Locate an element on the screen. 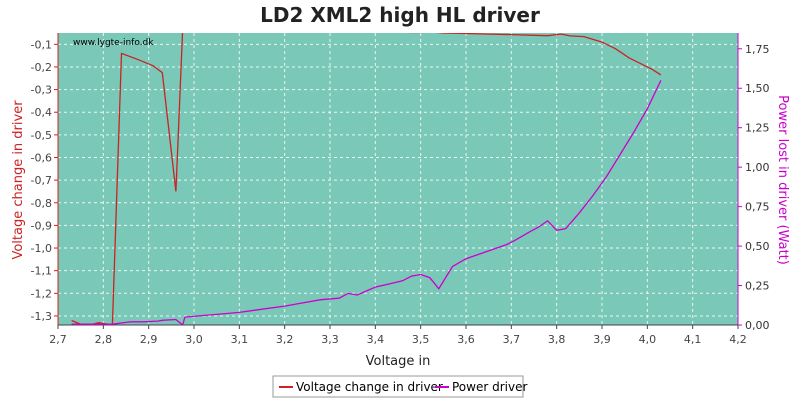 This screenshot has width=800, height=400. y-left-tick-label: -0,3 is located at coordinates (41, 90).